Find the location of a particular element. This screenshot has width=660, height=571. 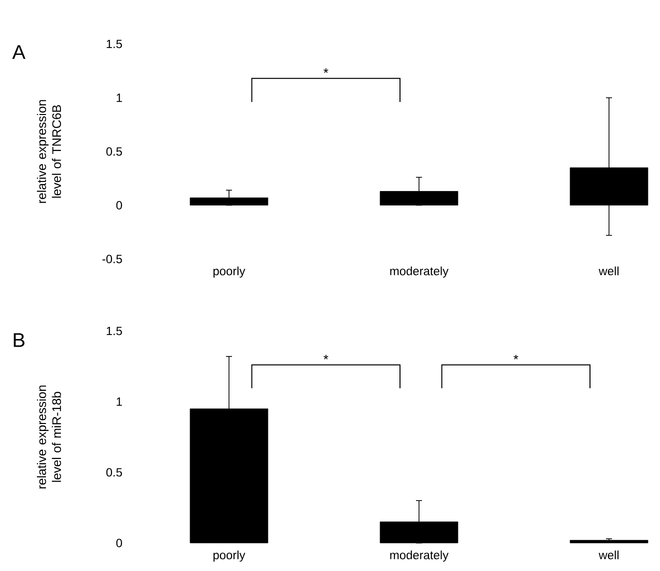

y-tick-label: -0.5 is located at coordinates (112, 259).